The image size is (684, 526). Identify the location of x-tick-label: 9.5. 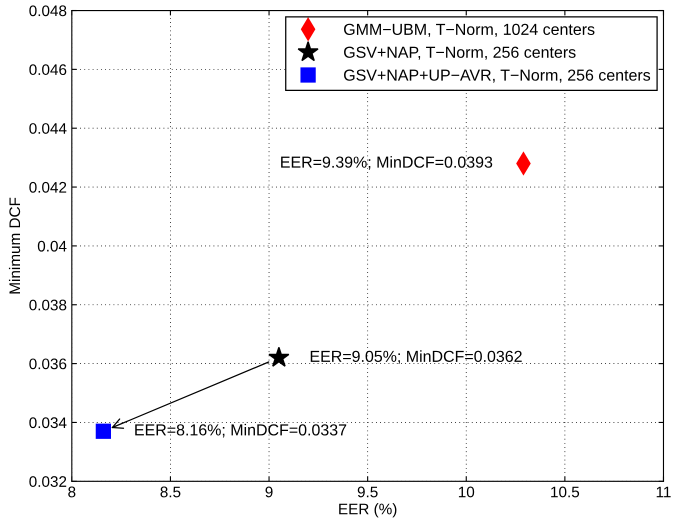
(368, 492).